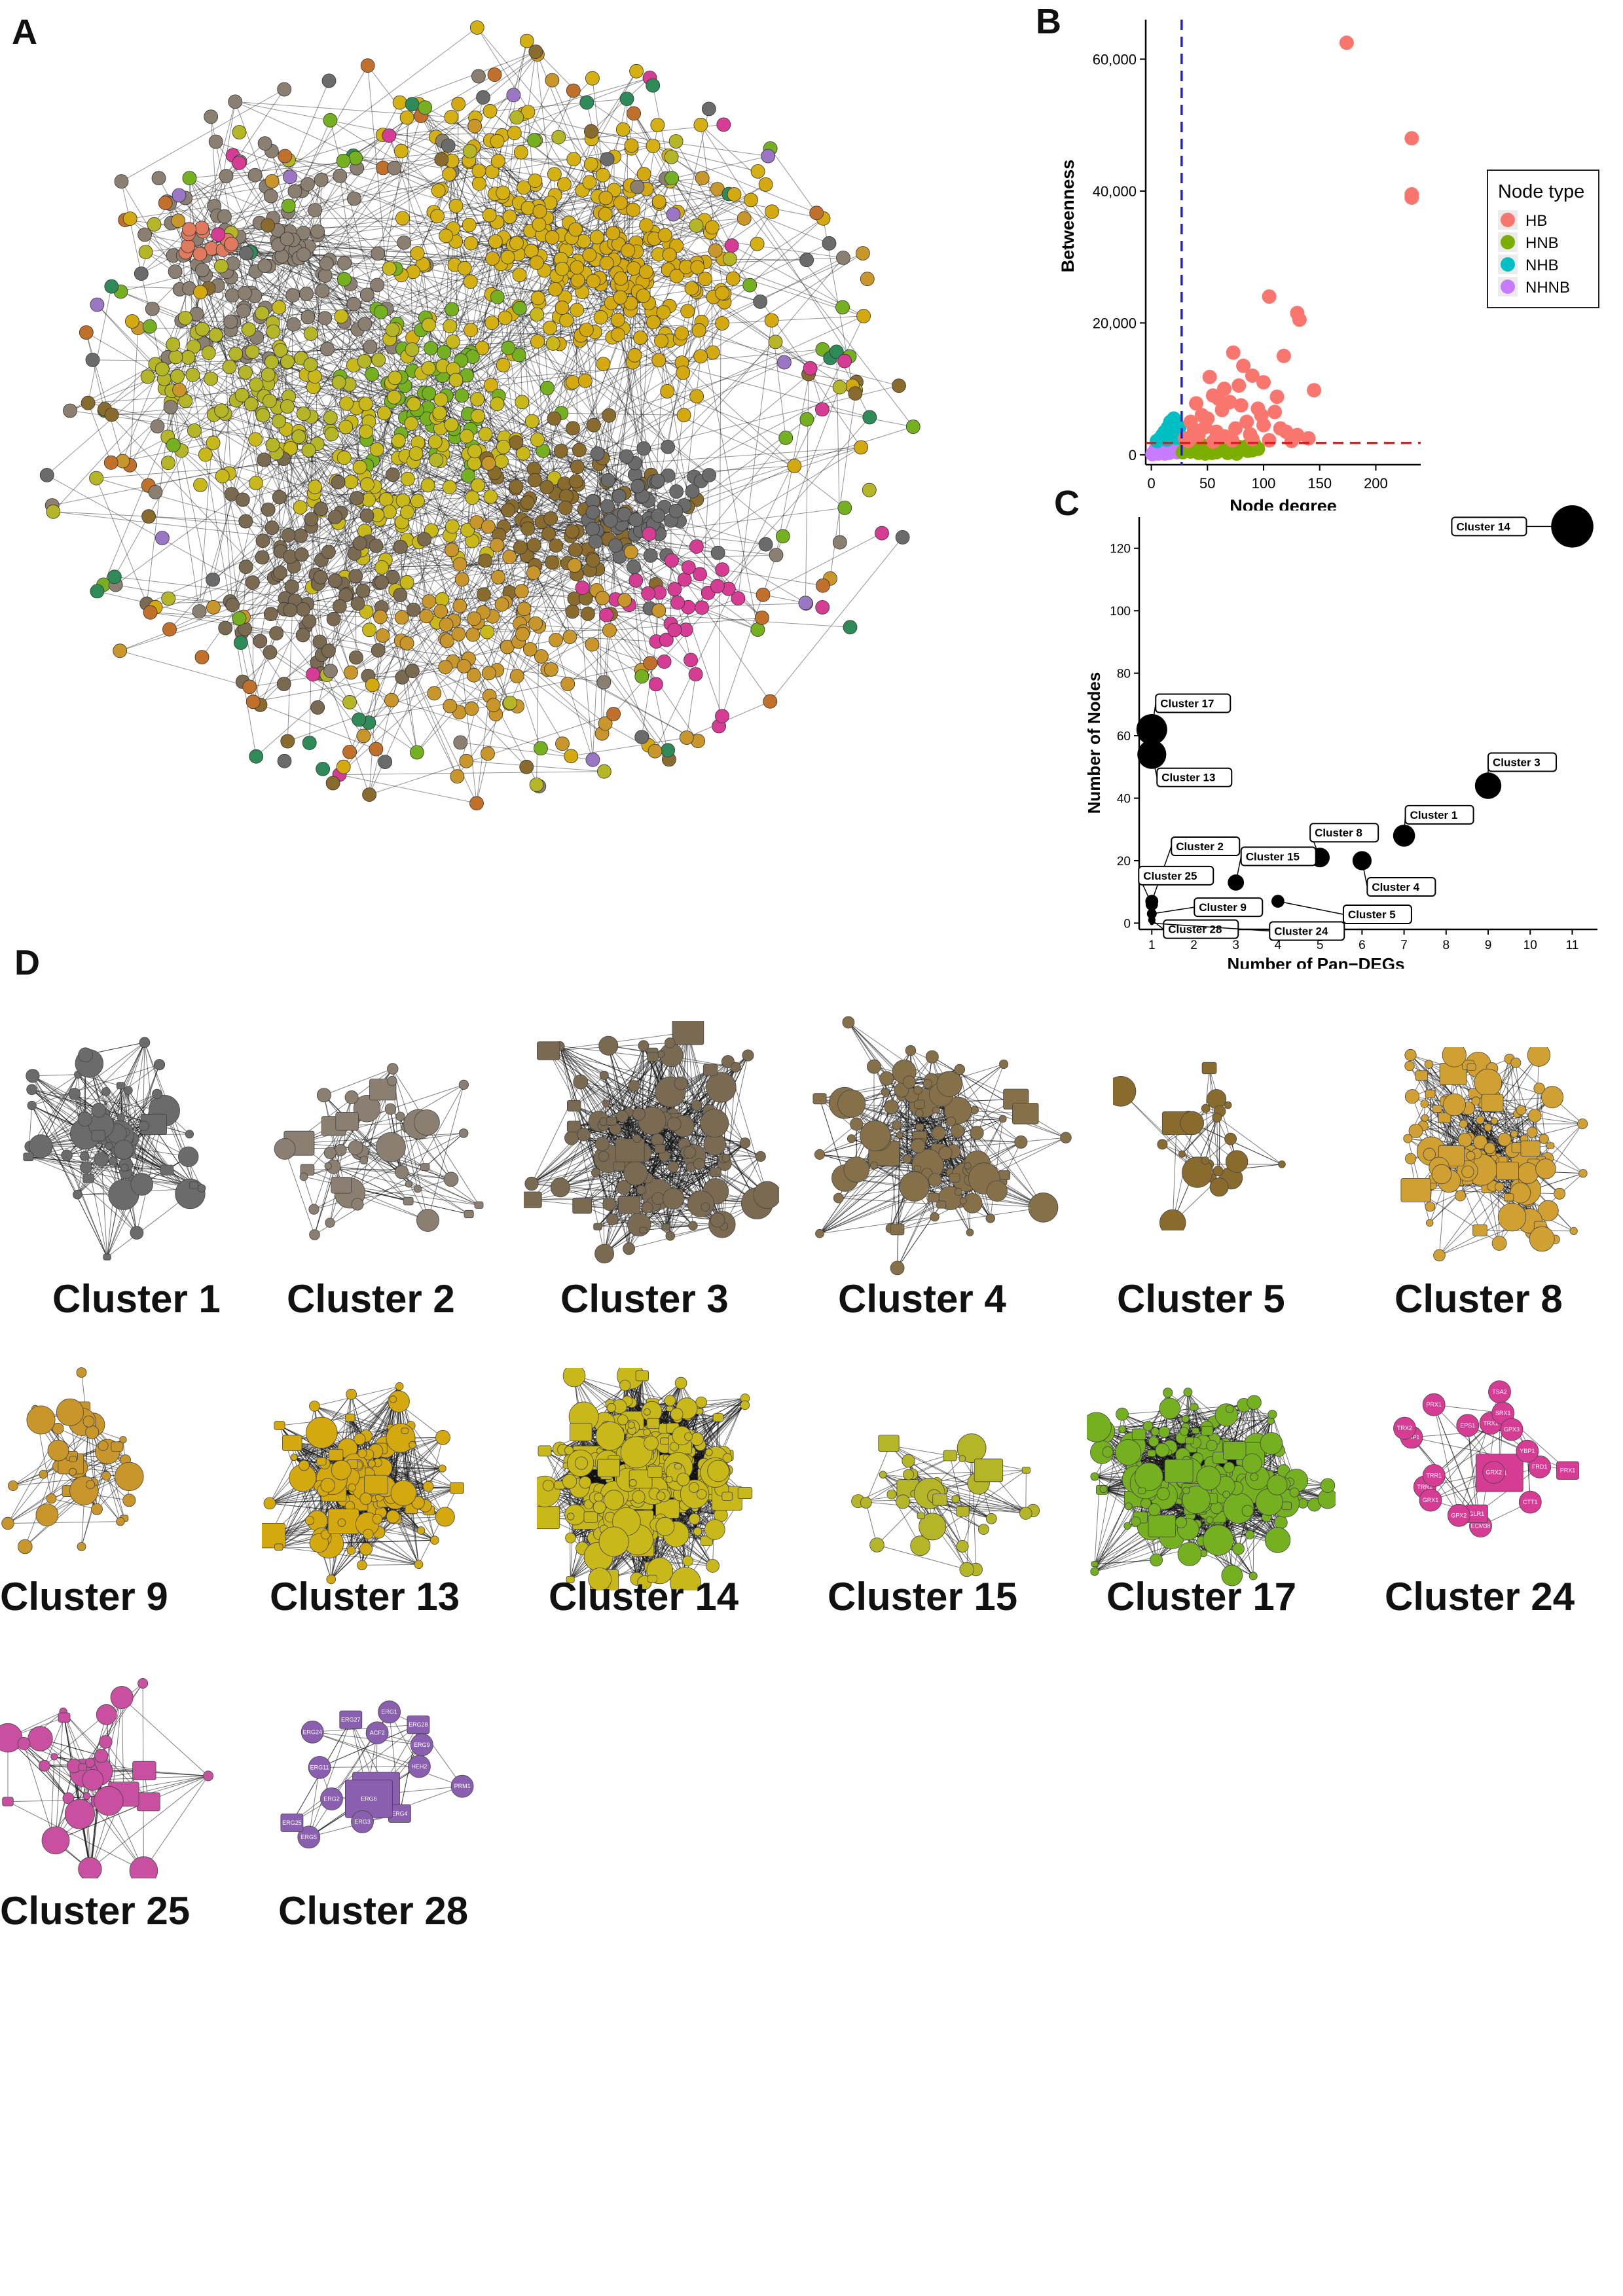 Image resolution: width=1623 pixels, height=2296 pixels. What do you see at coordinates (1522, 526) in the screenshot?
I see `cluster-point-group: Cluster 14` at bounding box center [1522, 526].